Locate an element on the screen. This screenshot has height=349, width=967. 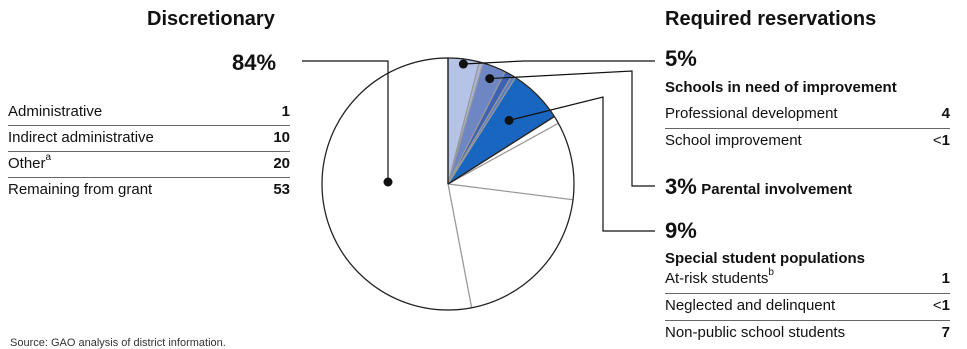
discretionary-value-text: 10 is located at coordinates (281, 137).